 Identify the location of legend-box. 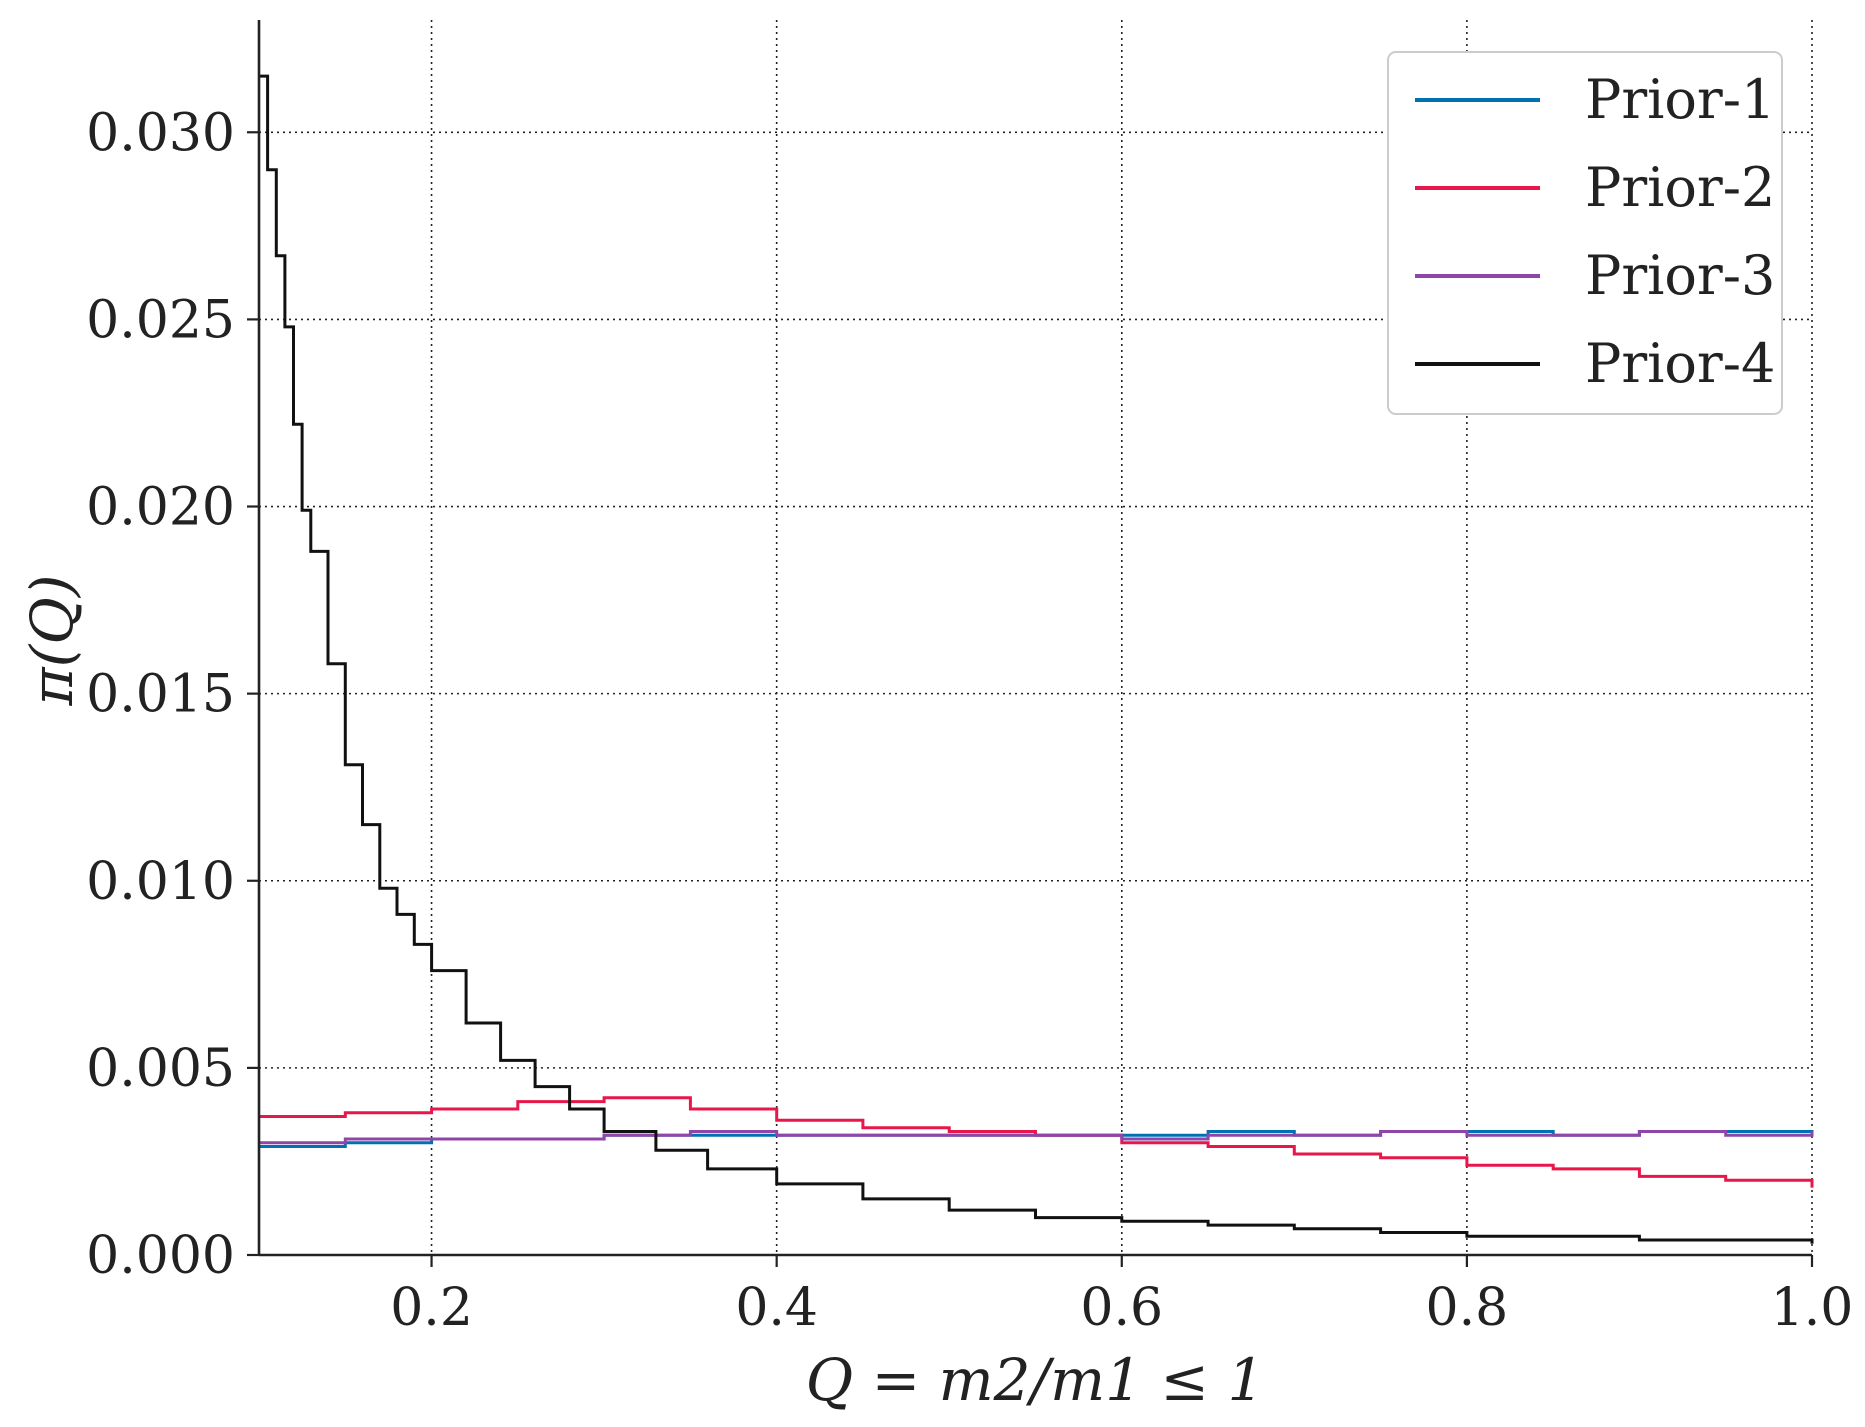
(1585, 233).